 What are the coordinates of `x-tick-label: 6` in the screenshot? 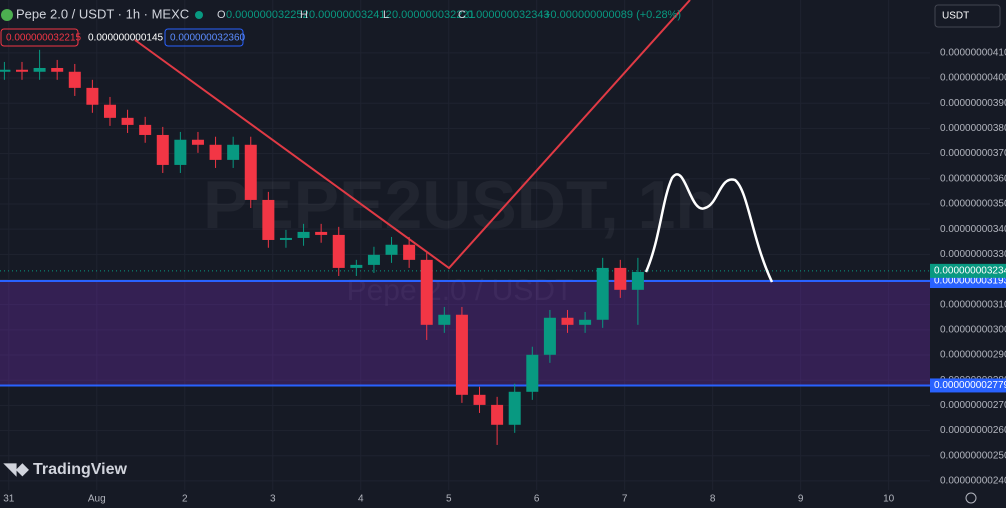 It's located at (537, 499).